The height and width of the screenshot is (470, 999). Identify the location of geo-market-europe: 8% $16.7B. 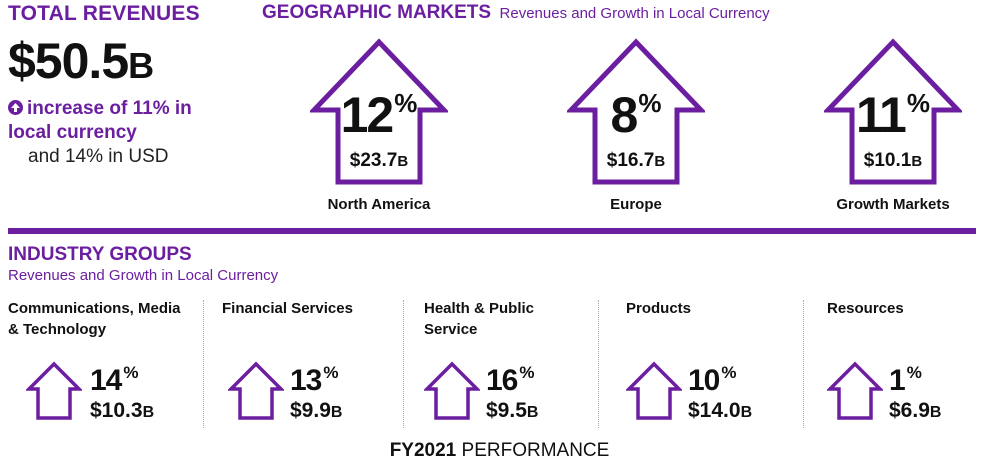
(636, 112).